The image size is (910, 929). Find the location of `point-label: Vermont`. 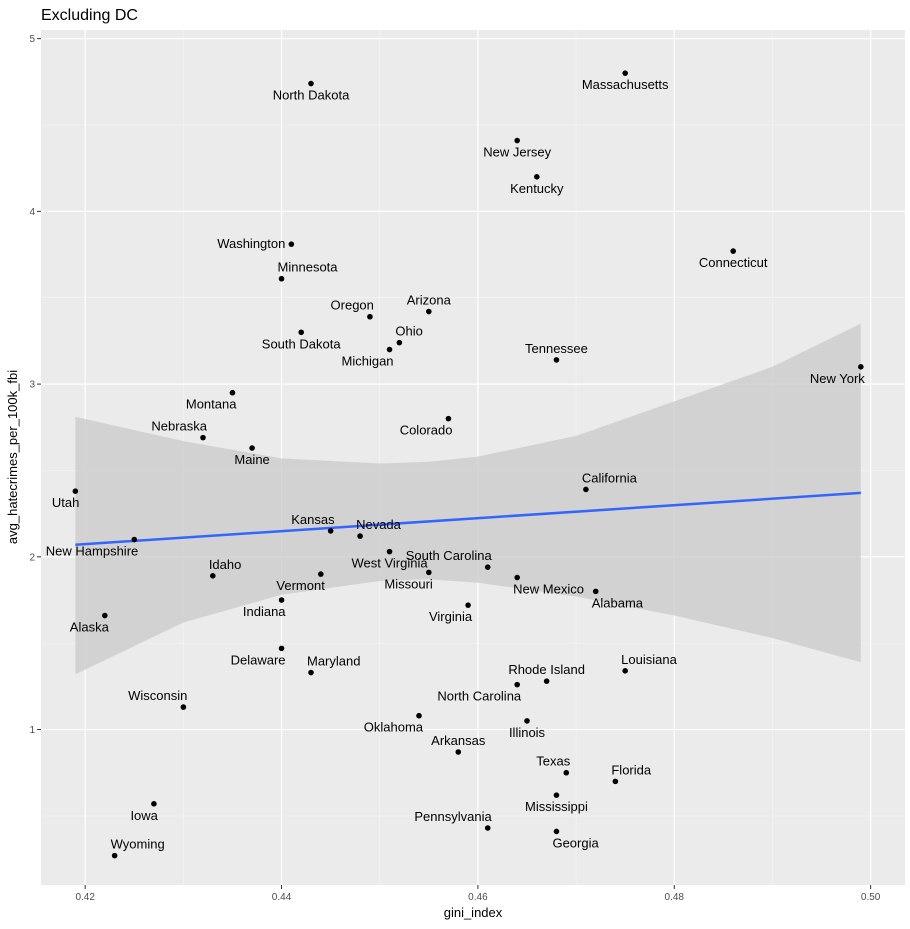

point-label: Vermont is located at coordinates (300, 585).